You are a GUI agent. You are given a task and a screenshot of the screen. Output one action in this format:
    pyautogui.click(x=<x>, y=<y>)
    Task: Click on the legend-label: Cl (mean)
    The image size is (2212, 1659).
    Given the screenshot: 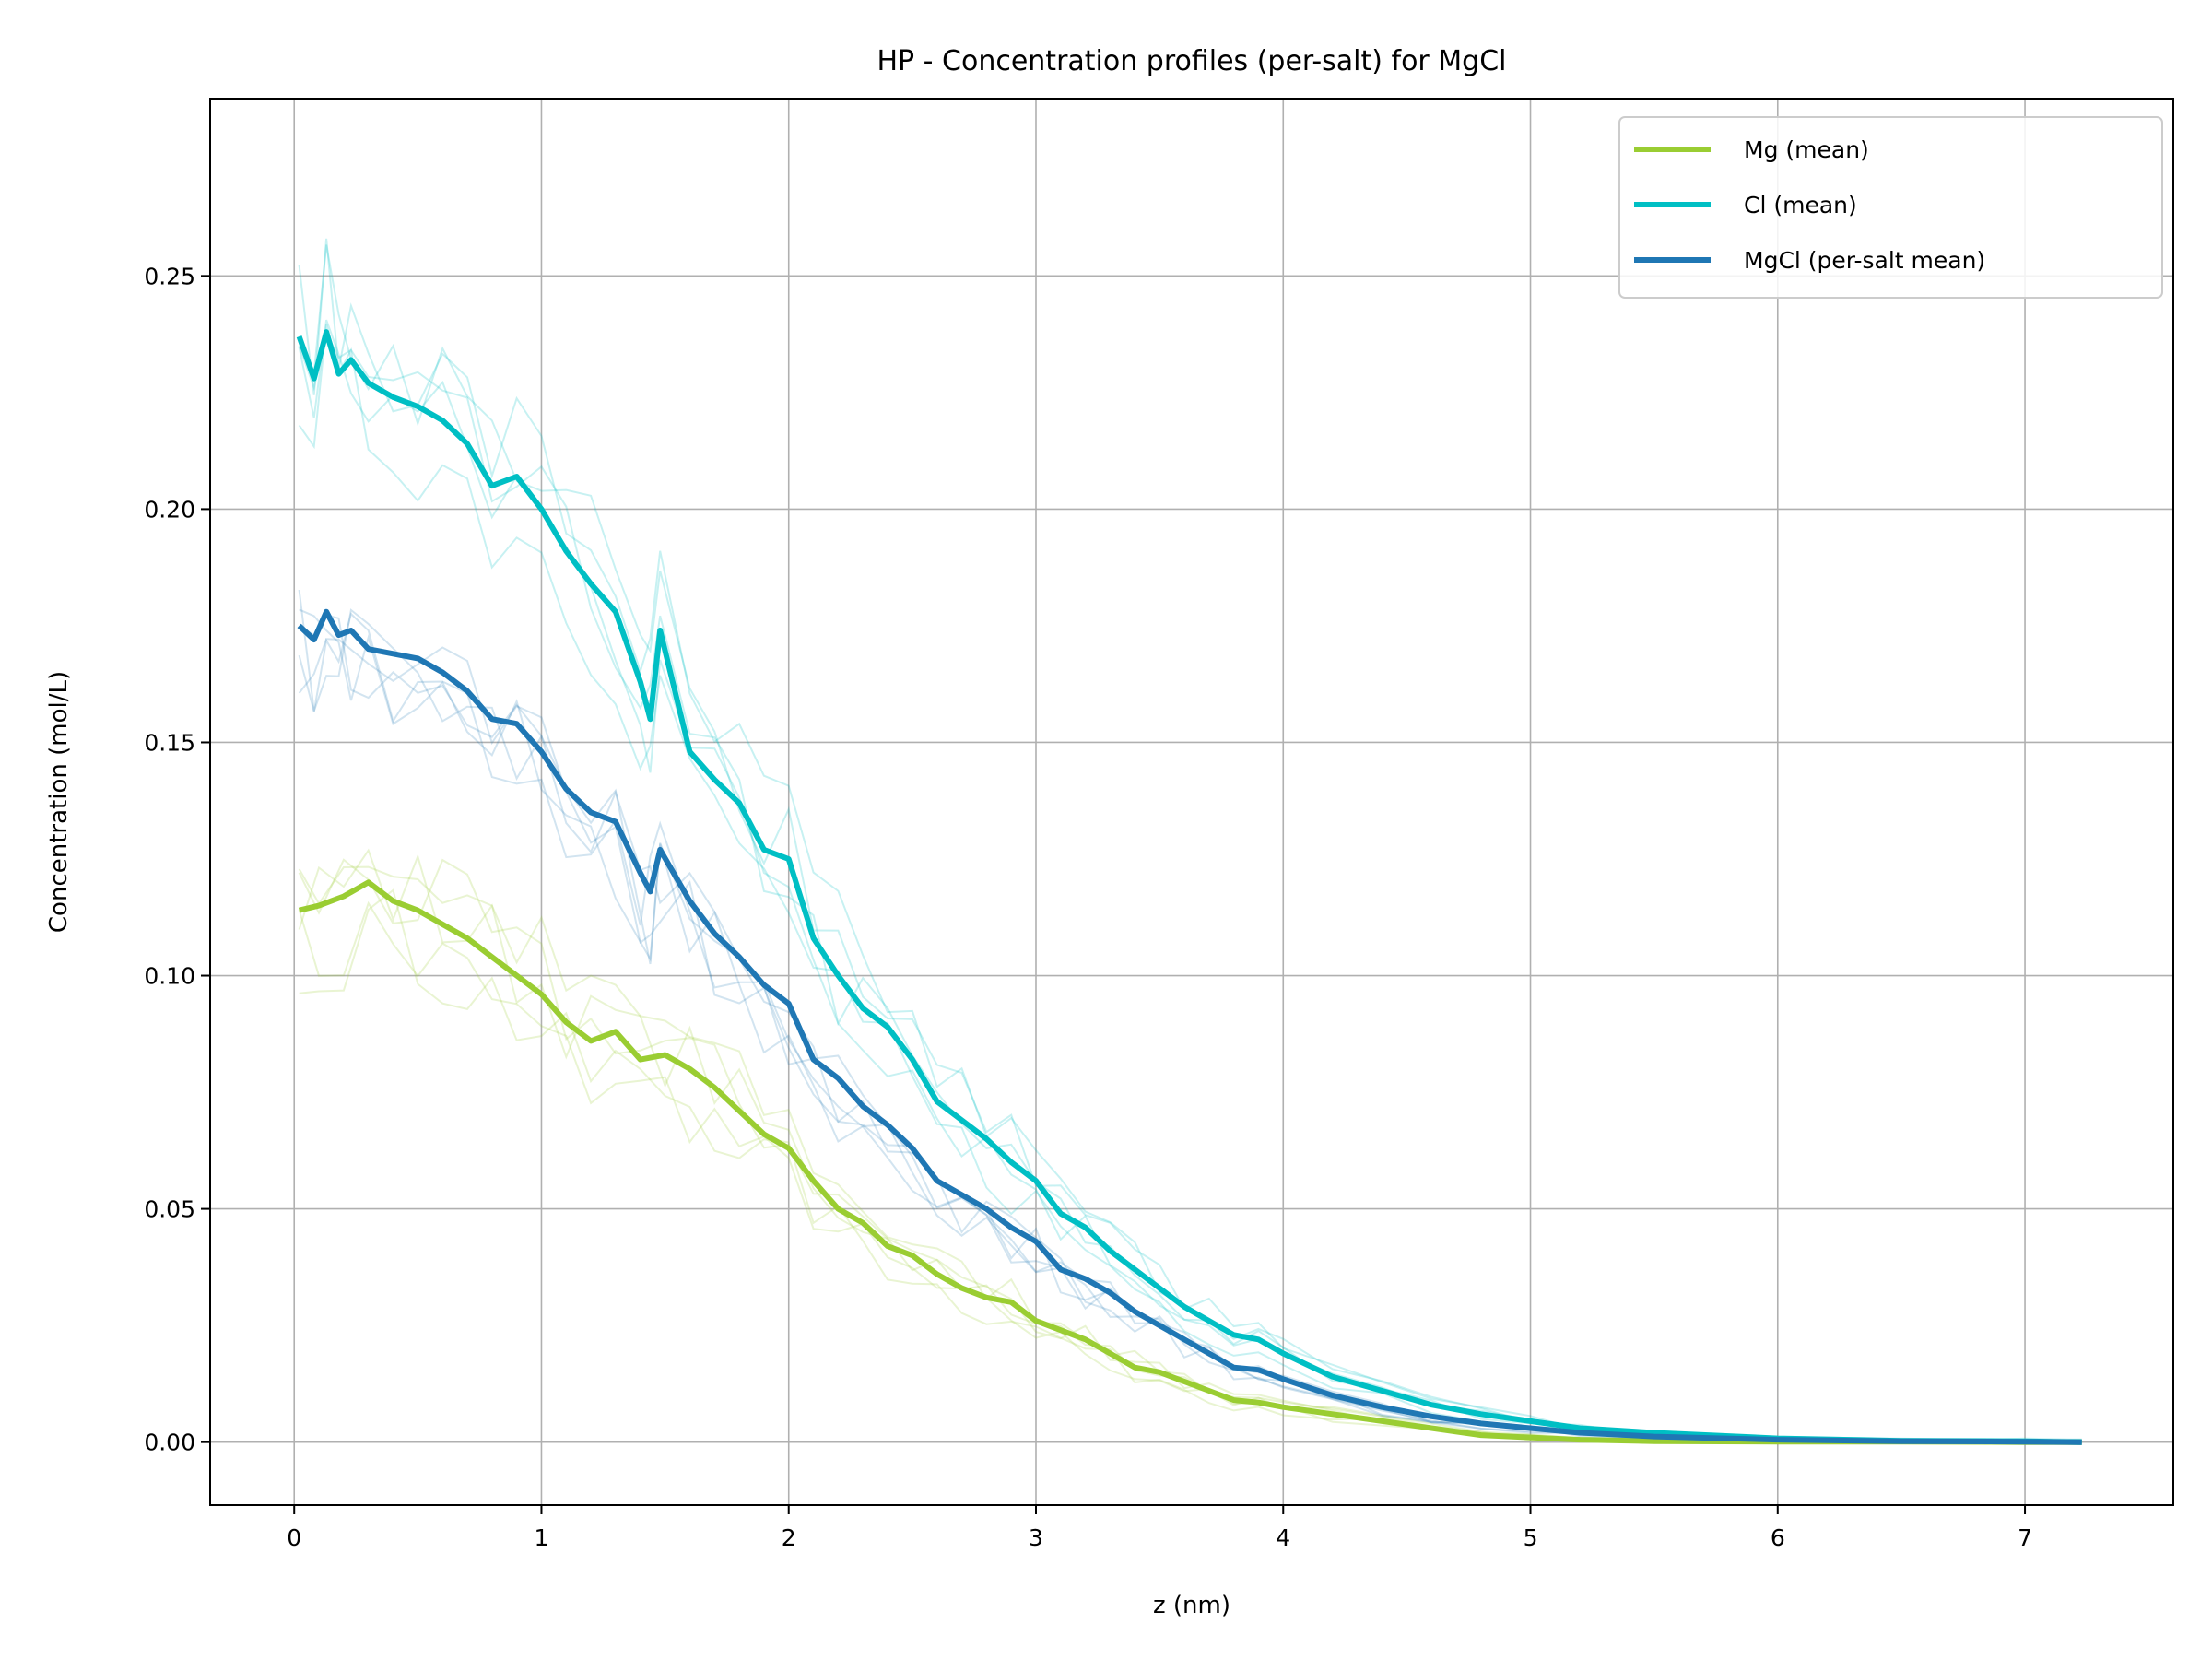 What is the action you would take?
    pyautogui.click(x=1800, y=205)
    